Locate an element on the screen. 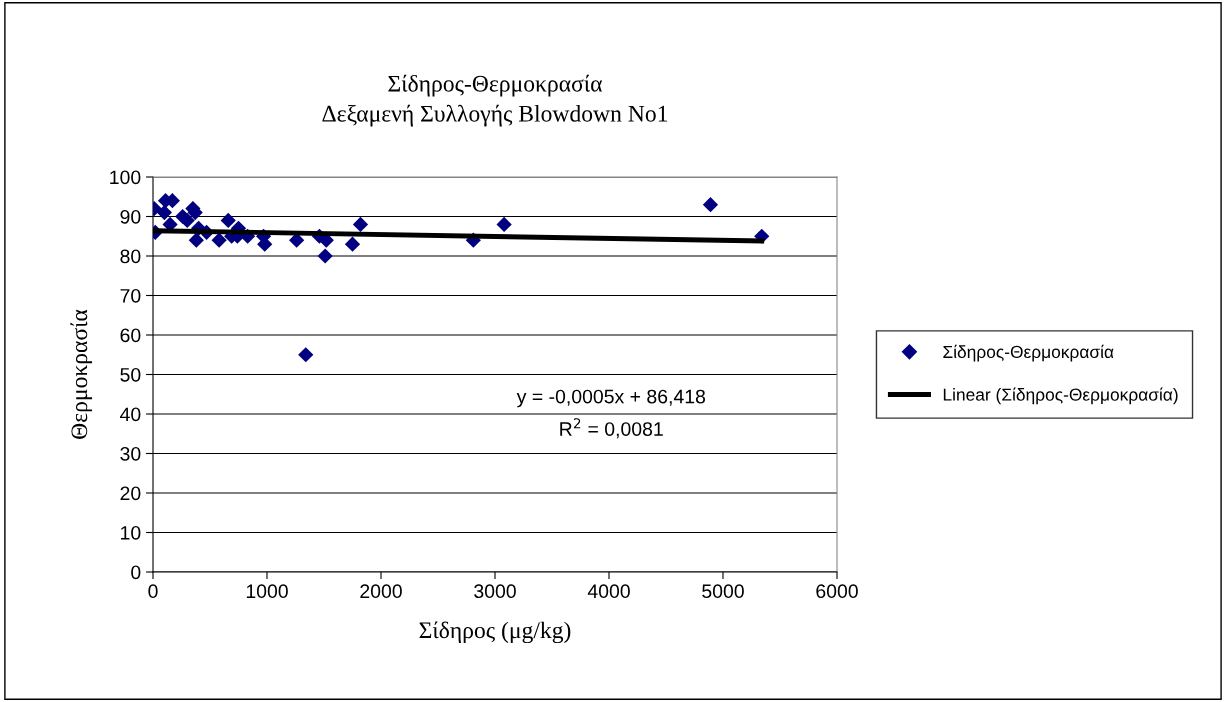 The image size is (1226, 702). y-tick-label: 10 is located at coordinates (131, 532).